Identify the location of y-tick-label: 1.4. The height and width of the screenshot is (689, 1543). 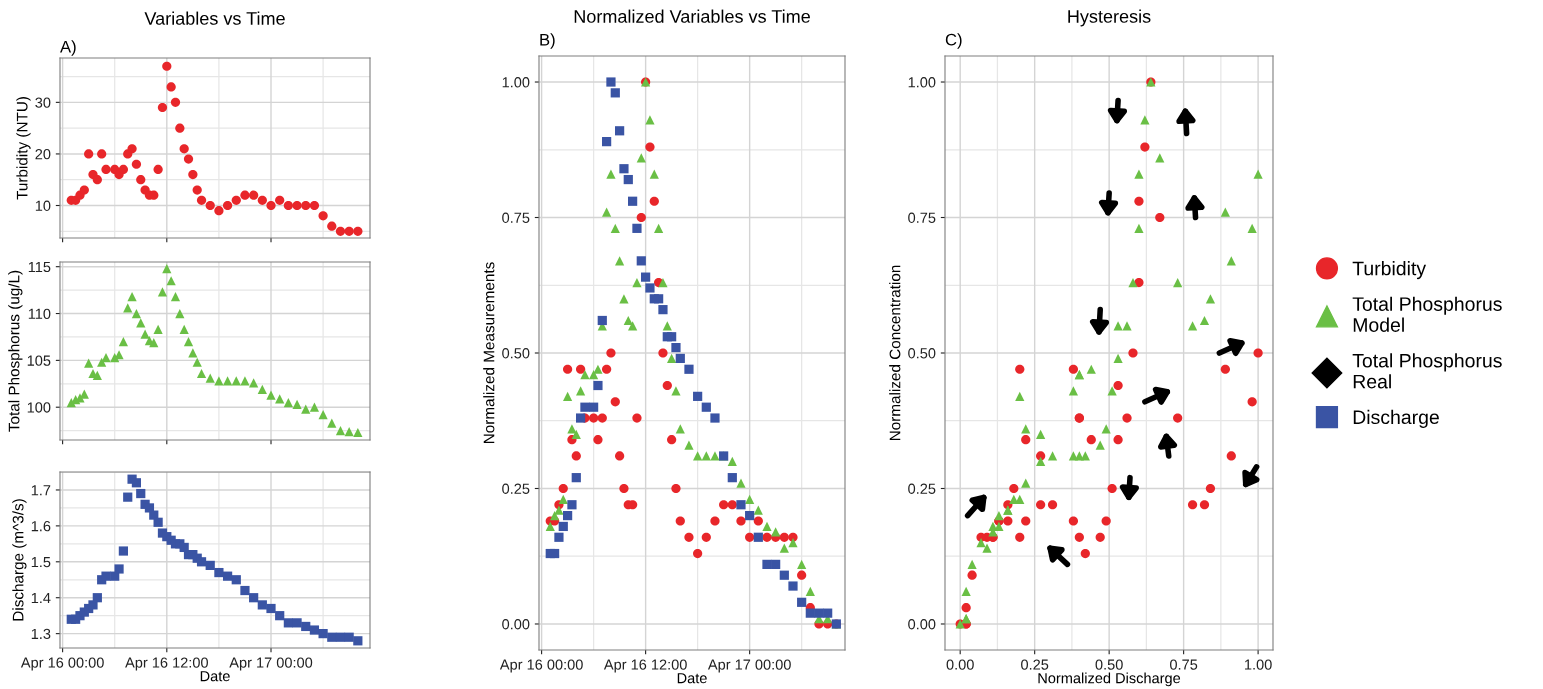
(41, 597).